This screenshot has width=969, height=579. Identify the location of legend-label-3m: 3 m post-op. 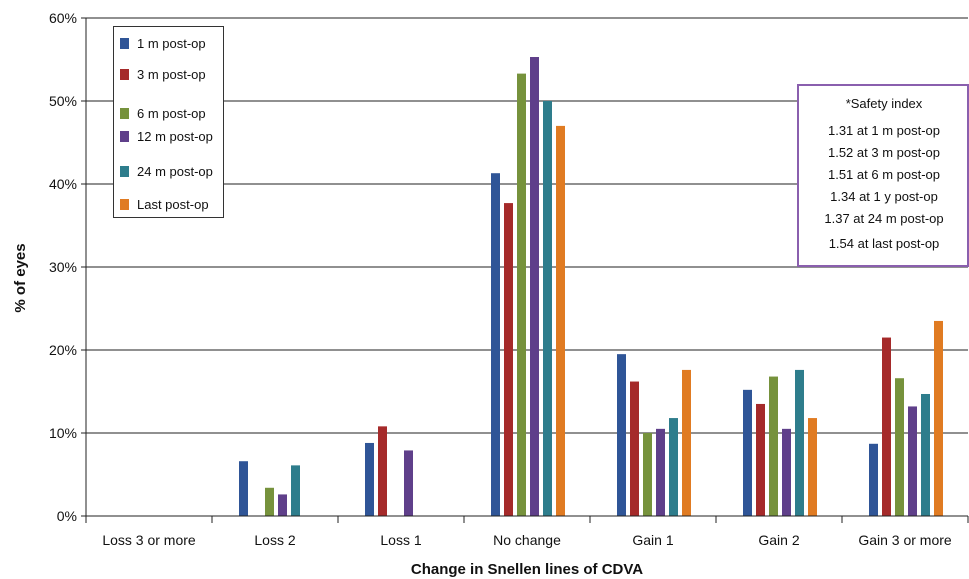
(171, 74).